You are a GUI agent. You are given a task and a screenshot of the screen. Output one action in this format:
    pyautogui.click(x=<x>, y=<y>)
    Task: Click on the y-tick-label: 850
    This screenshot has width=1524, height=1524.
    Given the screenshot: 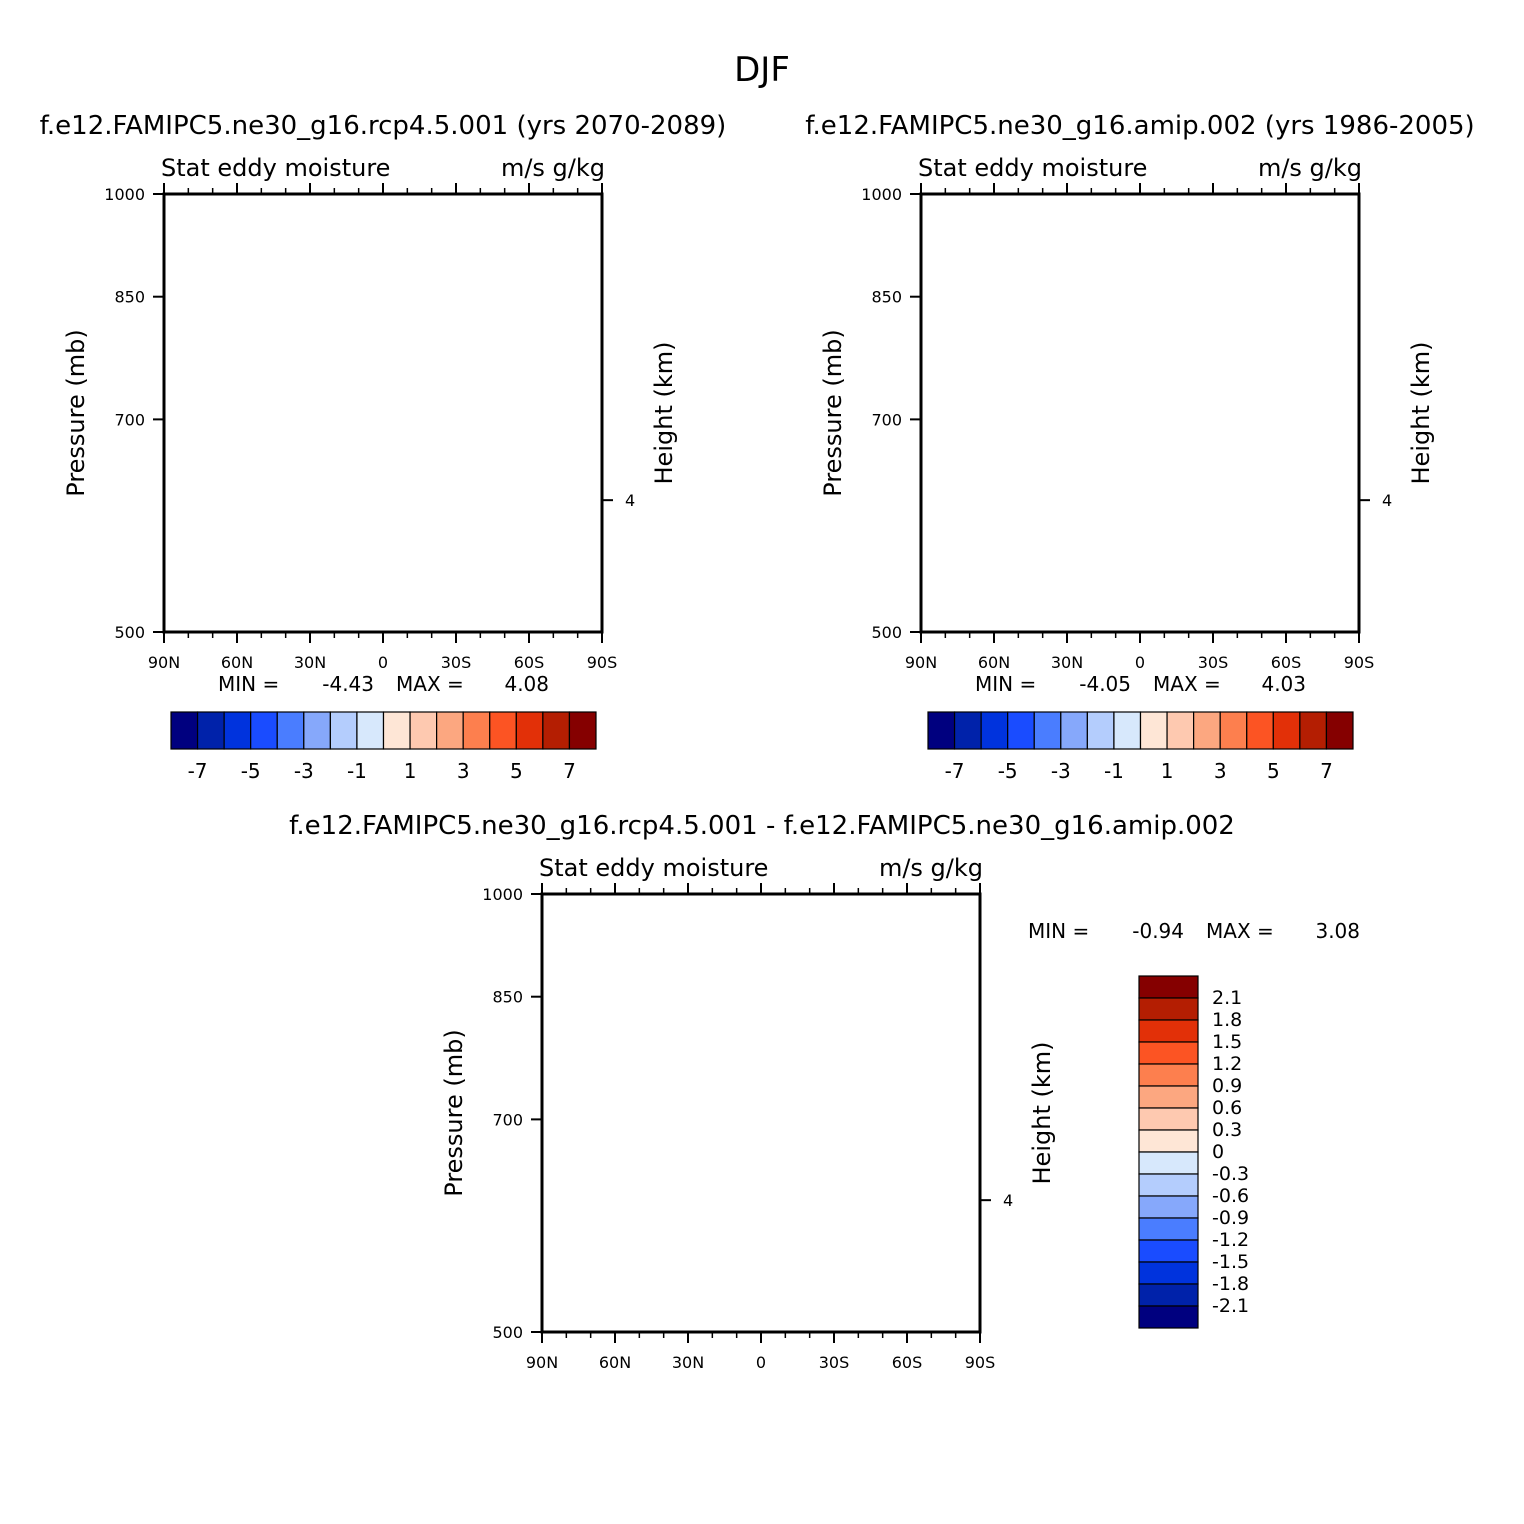 What is the action you would take?
    pyautogui.click(x=129, y=297)
    